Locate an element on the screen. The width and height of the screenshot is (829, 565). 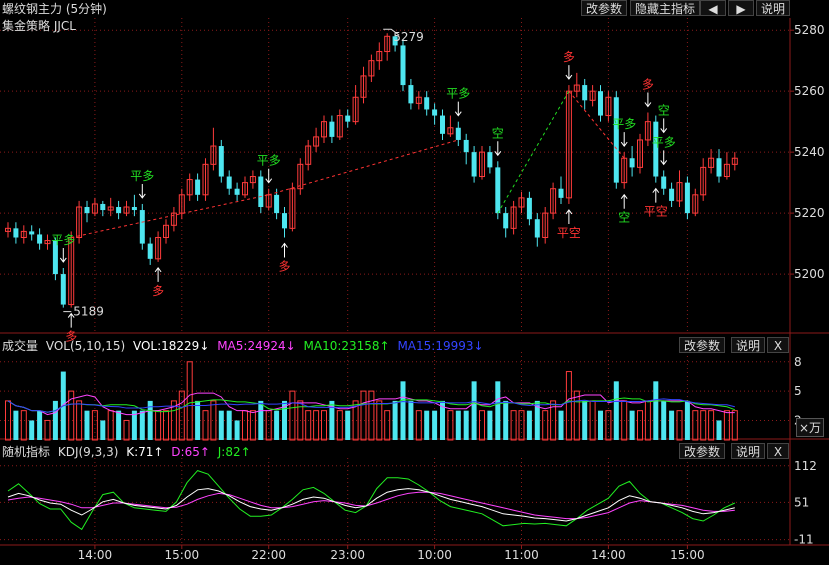
edit-params-button: 改参数 is located at coordinates (604, 8).